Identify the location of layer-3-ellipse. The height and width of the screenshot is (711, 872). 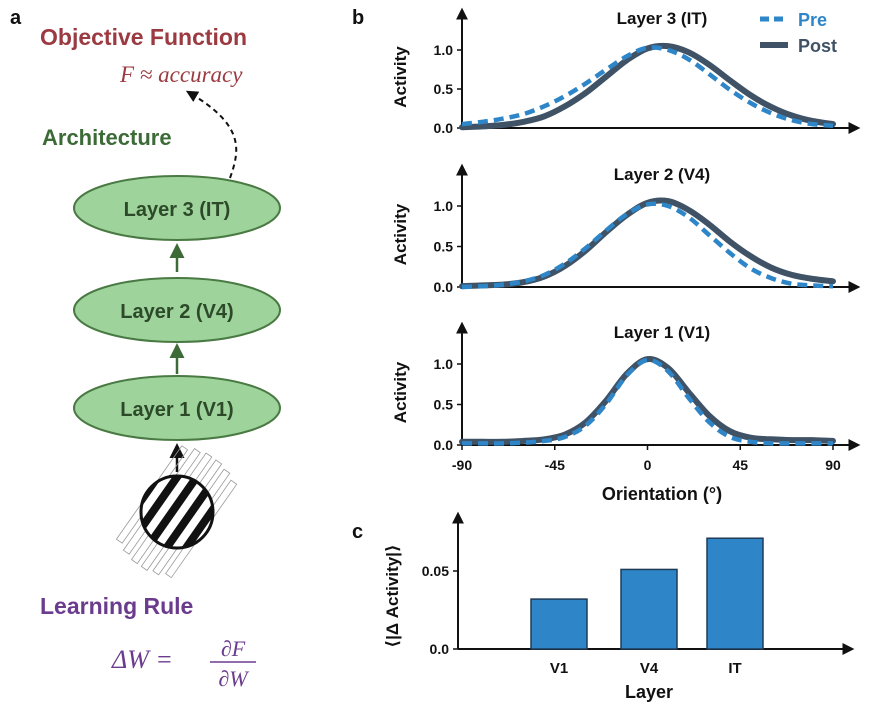
(177, 208).